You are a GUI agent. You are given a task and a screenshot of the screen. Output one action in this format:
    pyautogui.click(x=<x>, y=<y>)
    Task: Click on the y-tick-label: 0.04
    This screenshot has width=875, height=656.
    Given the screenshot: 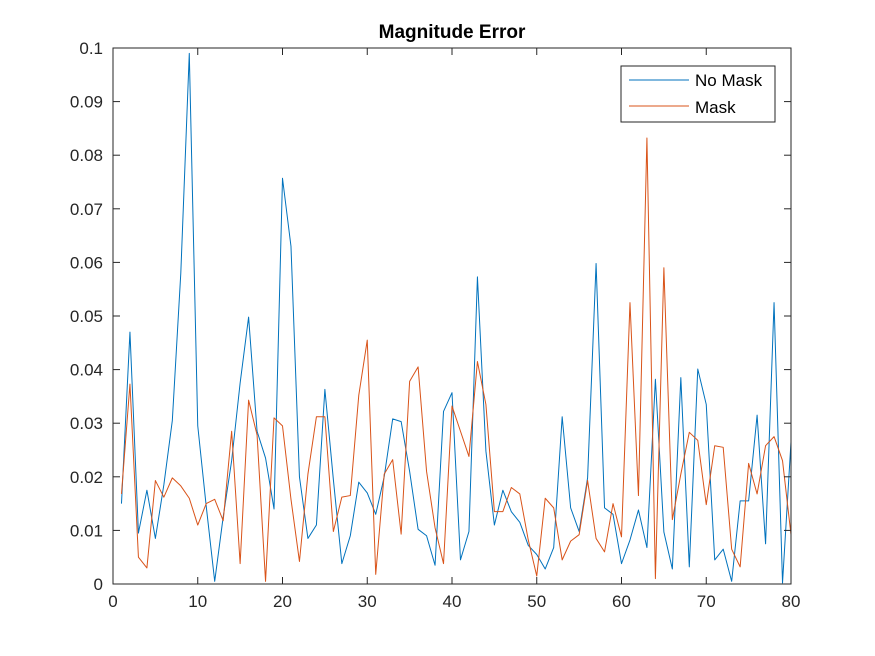 What is the action you would take?
    pyautogui.click(x=86, y=370)
    